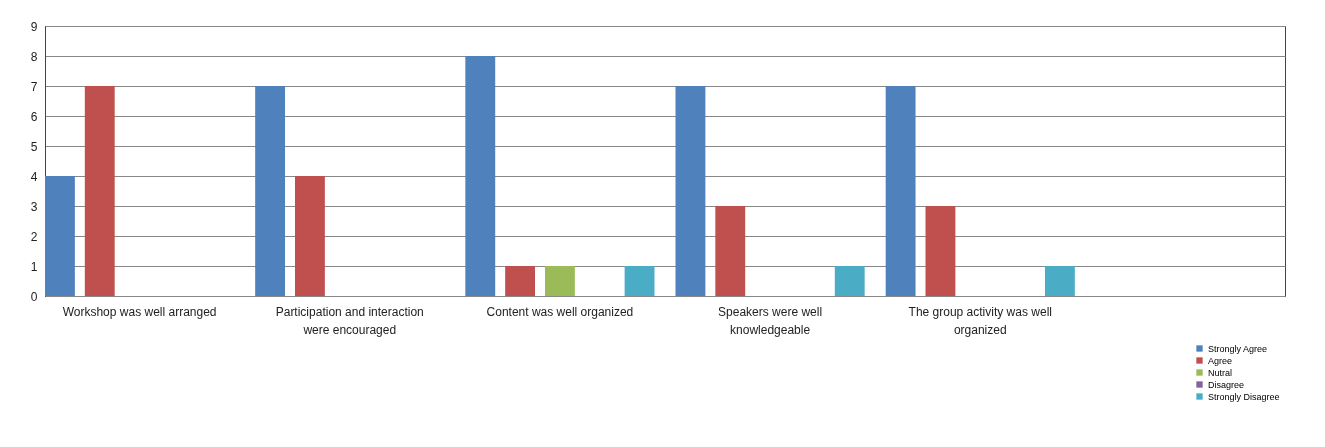 Image resolution: width=1325 pixels, height=447 pixels. I want to click on x-tick-label: Participation and interaction were encouraged, so click(349, 320).